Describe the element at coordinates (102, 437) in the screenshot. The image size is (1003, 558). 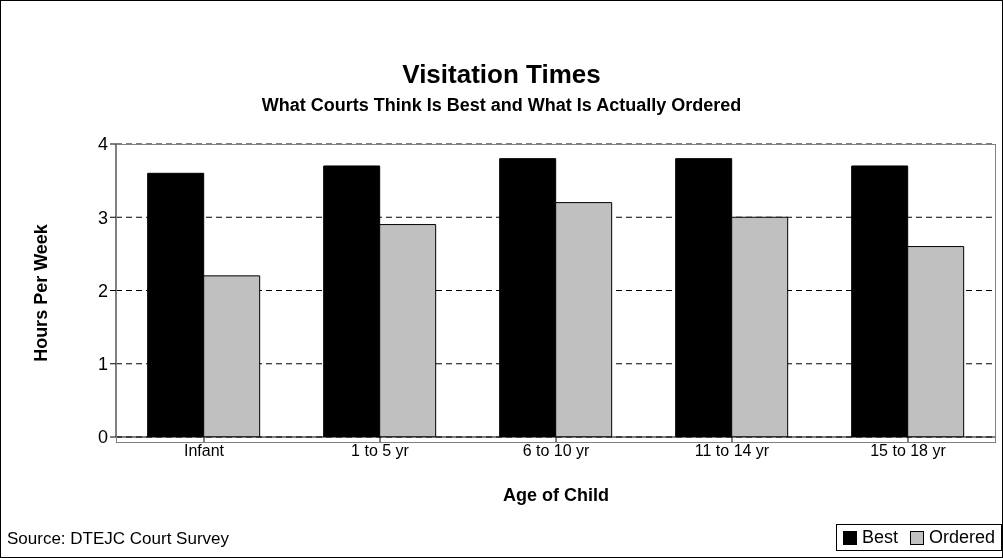
I see `y-tick-label: 0` at that location.